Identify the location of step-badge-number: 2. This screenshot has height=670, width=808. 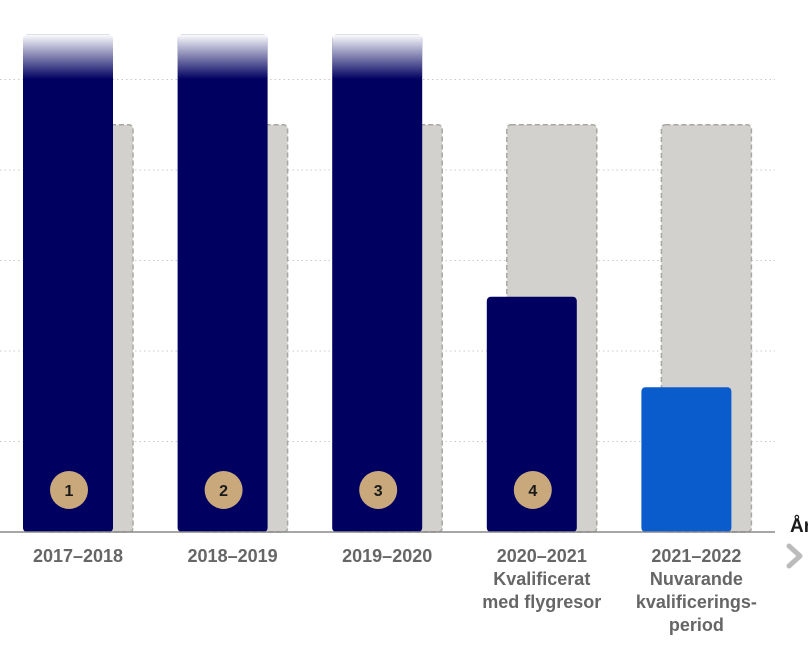
(223, 491).